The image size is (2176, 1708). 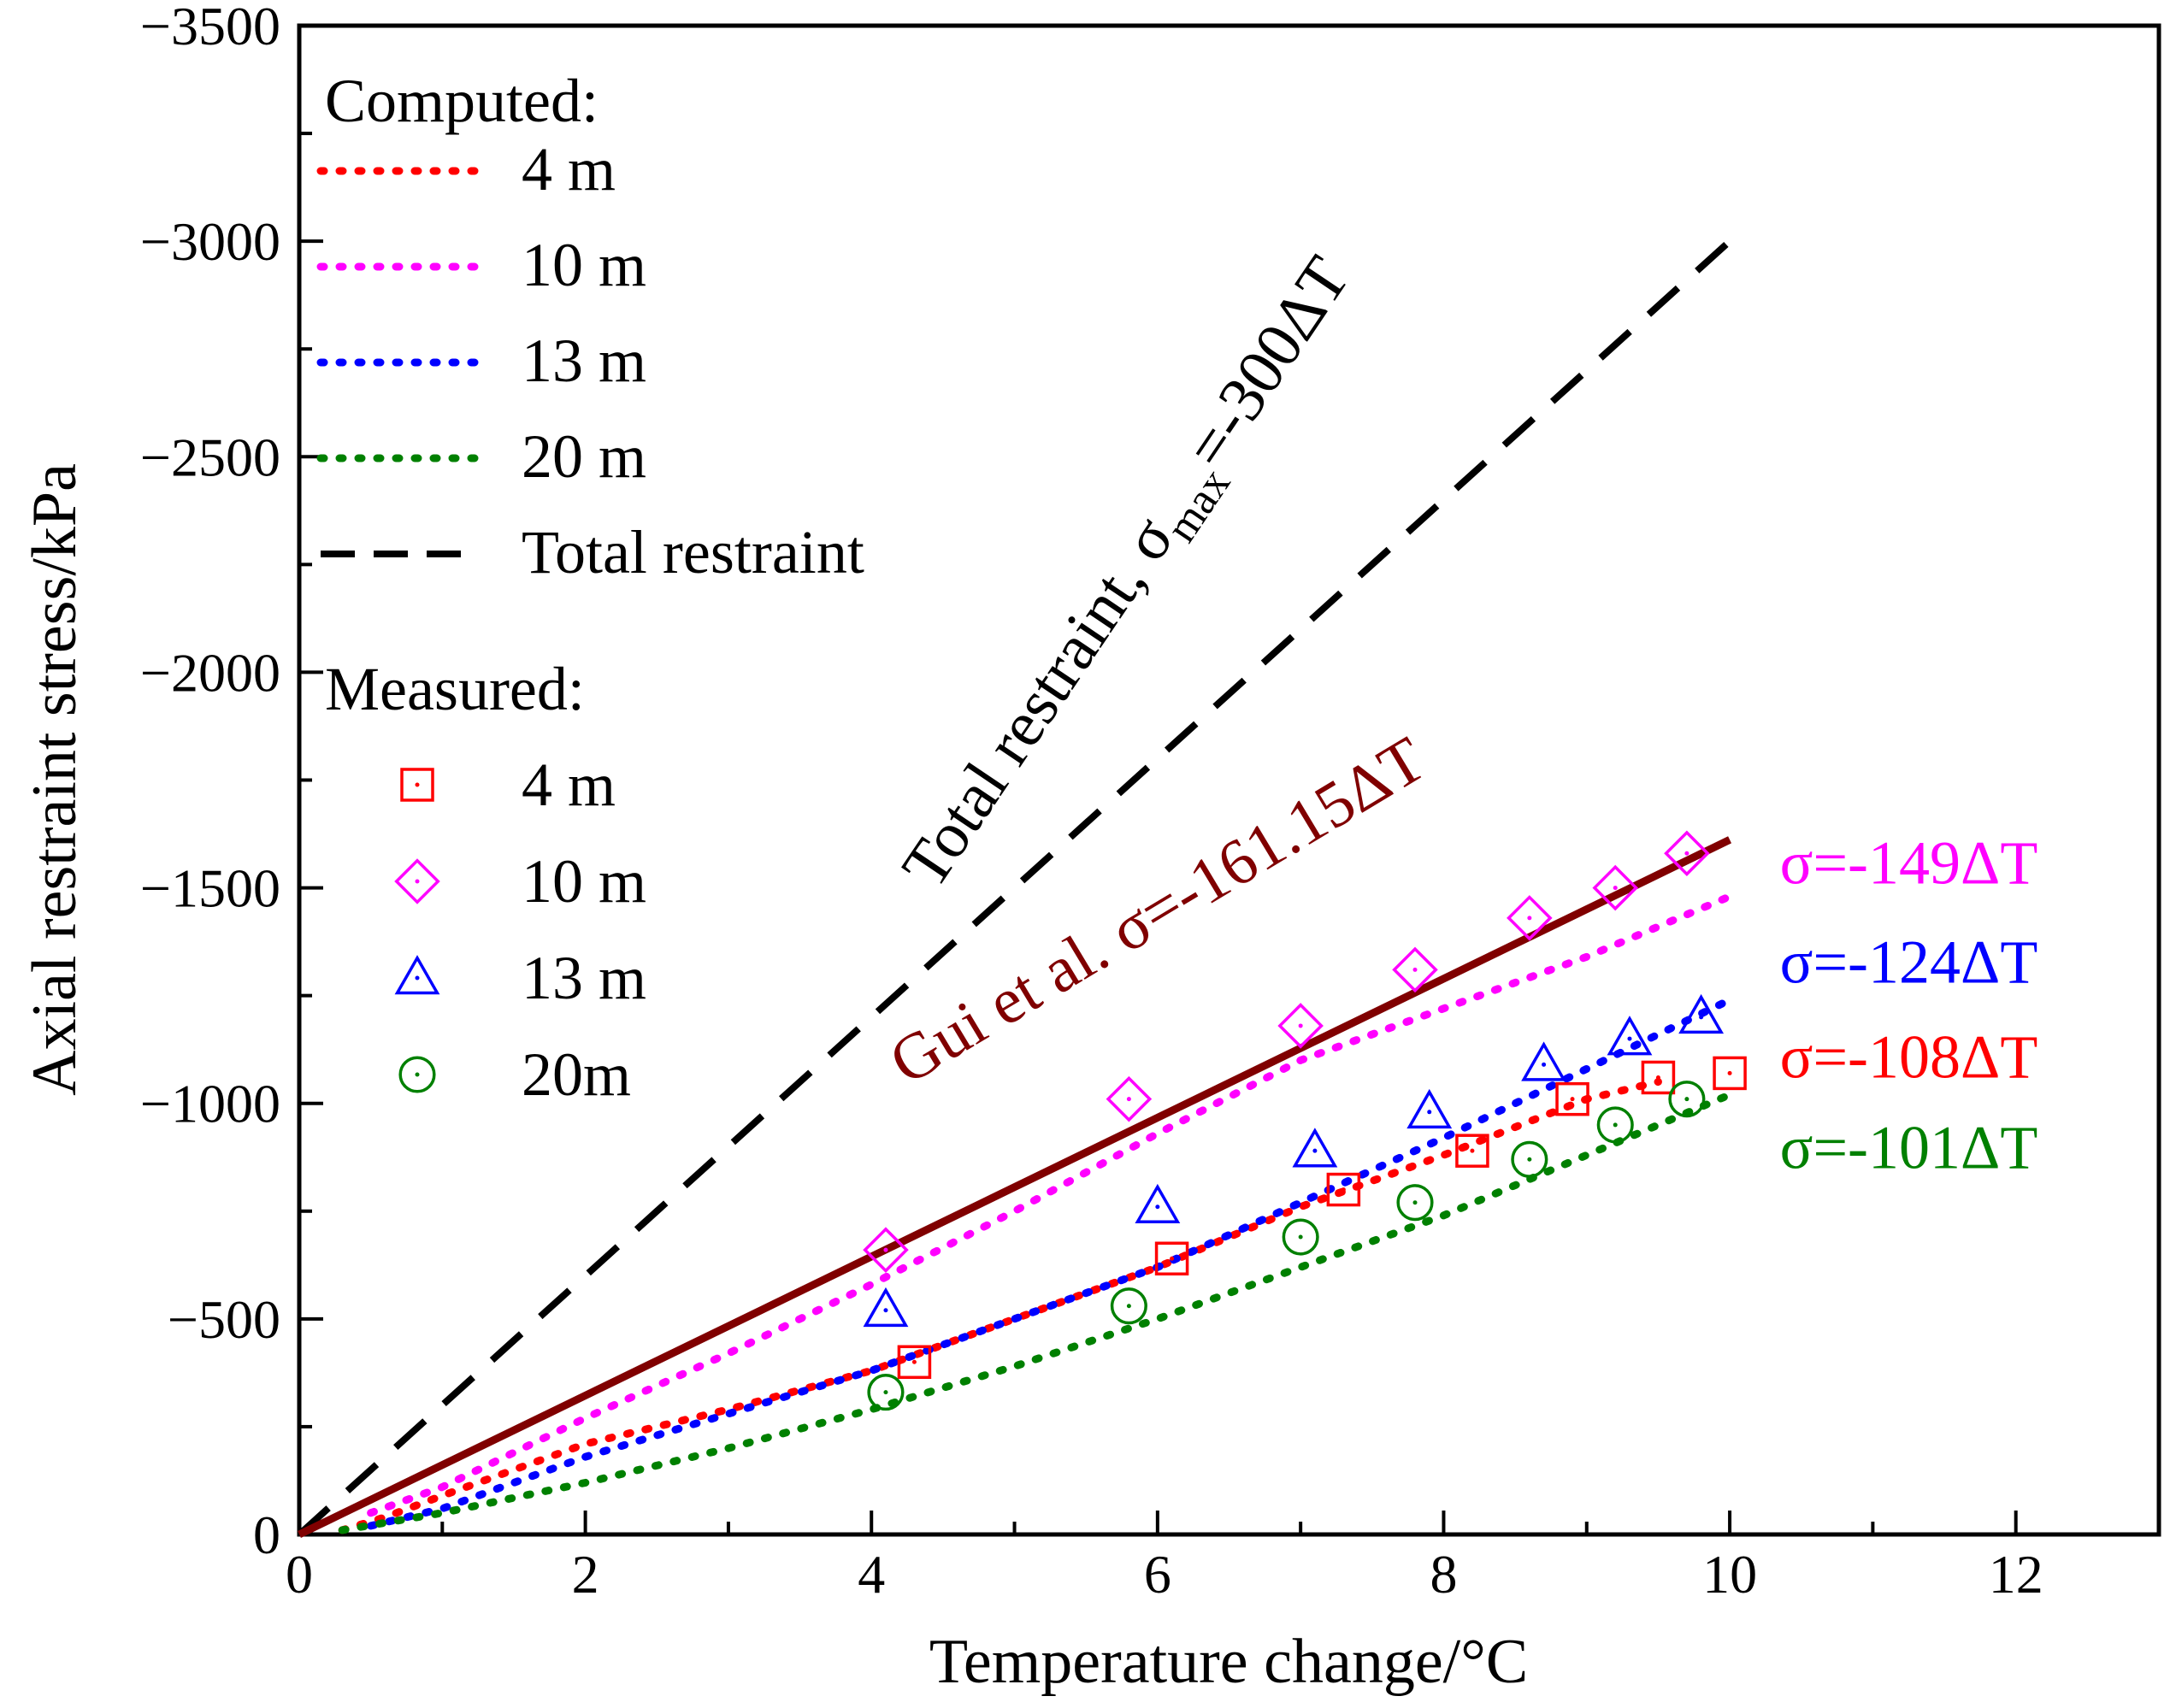 I want to click on y-tick-label: −1000, so click(x=210, y=1104).